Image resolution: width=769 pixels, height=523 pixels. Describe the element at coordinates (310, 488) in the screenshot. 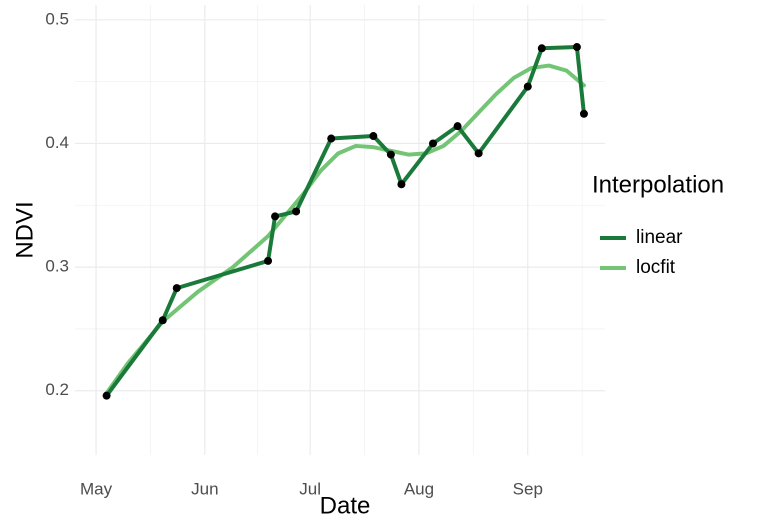

I see `x-tick-label: Jul` at that location.